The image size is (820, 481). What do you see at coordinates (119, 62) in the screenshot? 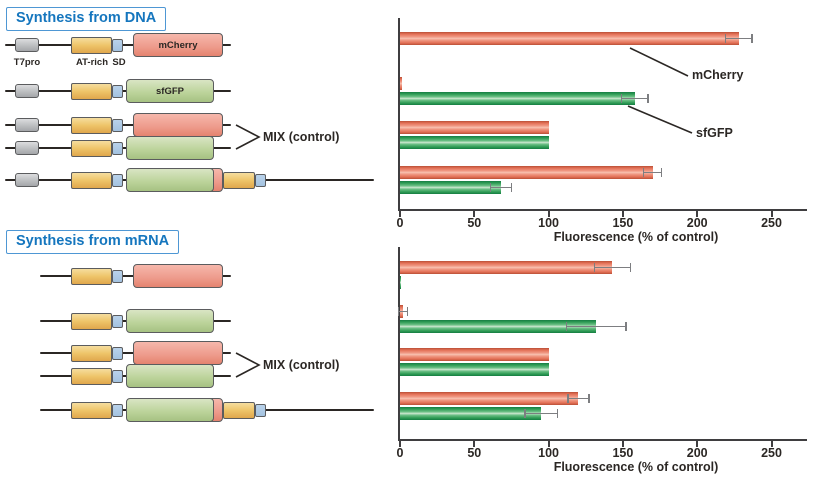
I see `construct-part-label: SD` at bounding box center [119, 62].